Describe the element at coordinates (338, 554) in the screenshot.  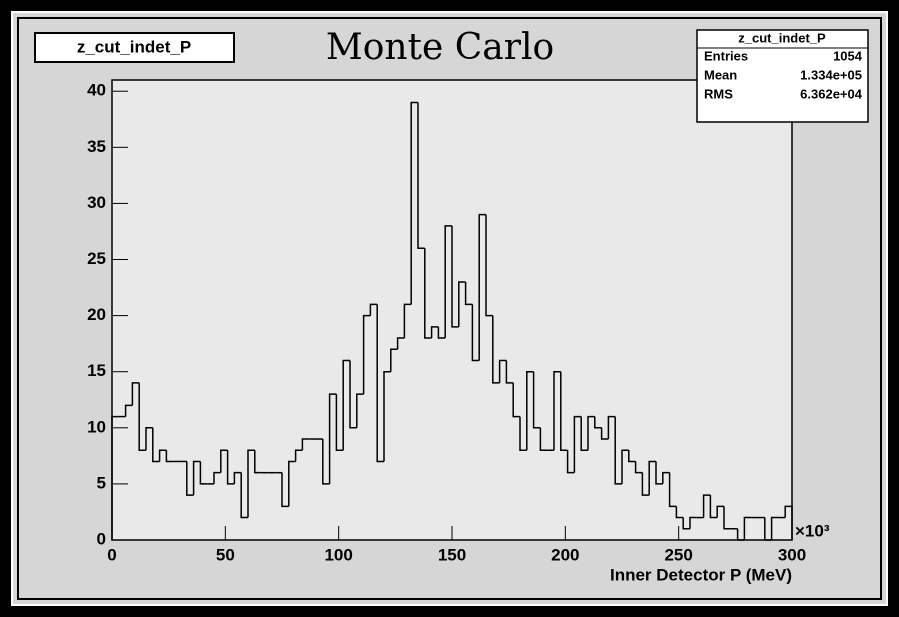
I see `x-tick-label: 100` at that location.